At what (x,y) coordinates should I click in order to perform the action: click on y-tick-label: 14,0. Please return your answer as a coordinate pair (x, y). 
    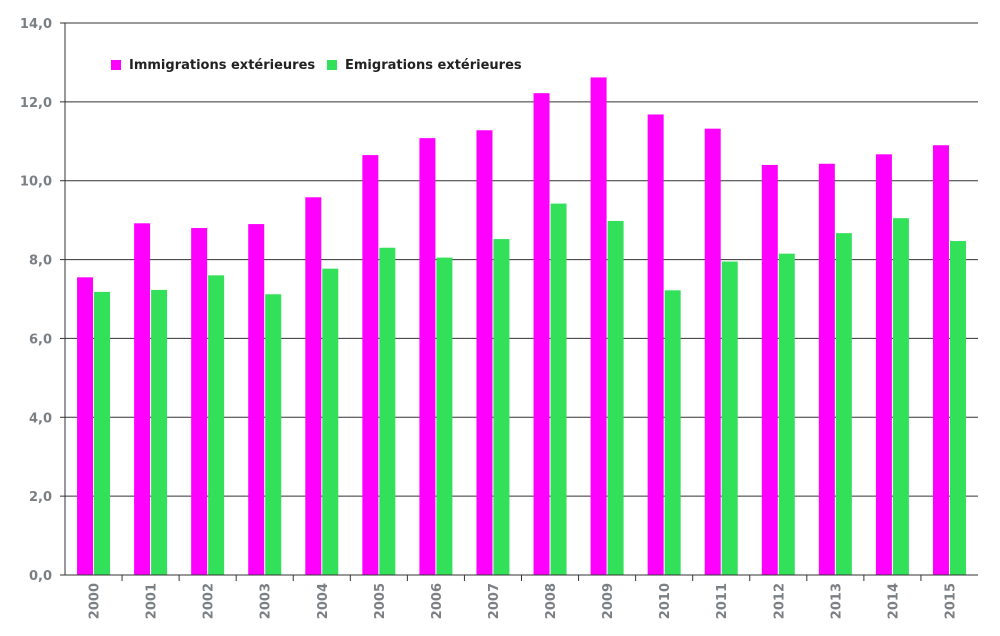
    Looking at the image, I should click on (36, 24).